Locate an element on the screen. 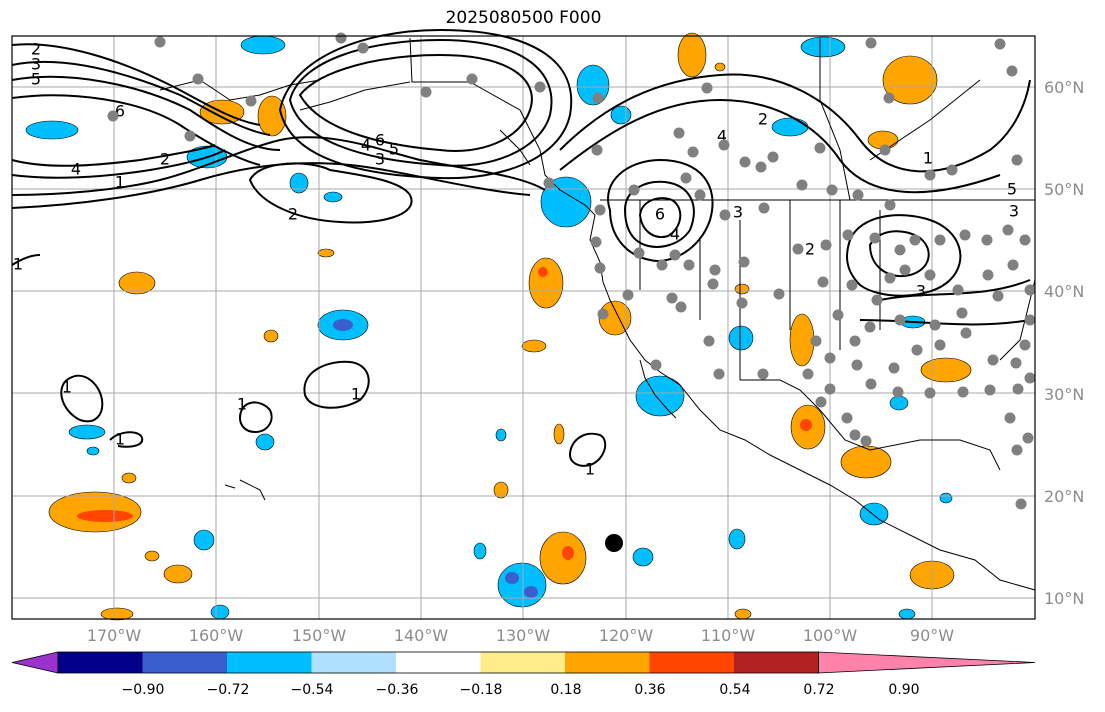  colorbar-tick-label: 0.90 is located at coordinates (904, 690).